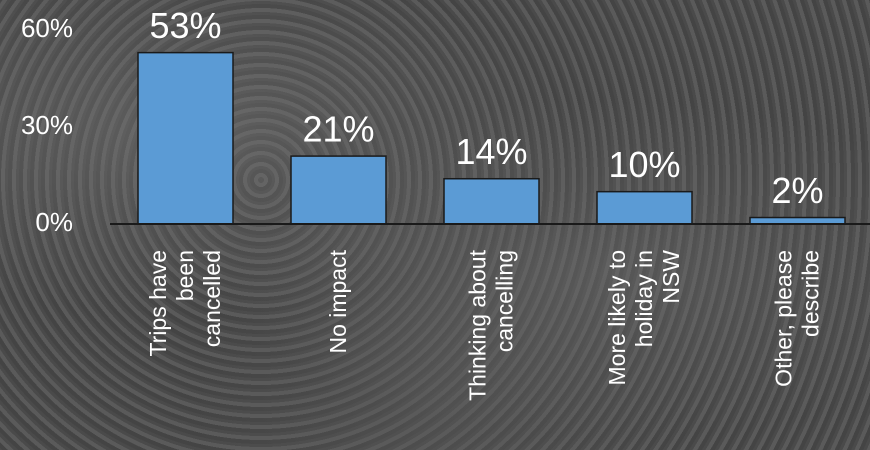 The height and width of the screenshot is (450, 870). What do you see at coordinates (644, 318) in the screenshot?
I see `x-tick-label: More likely to holiday in NSW` at bounding box center [644, 318].